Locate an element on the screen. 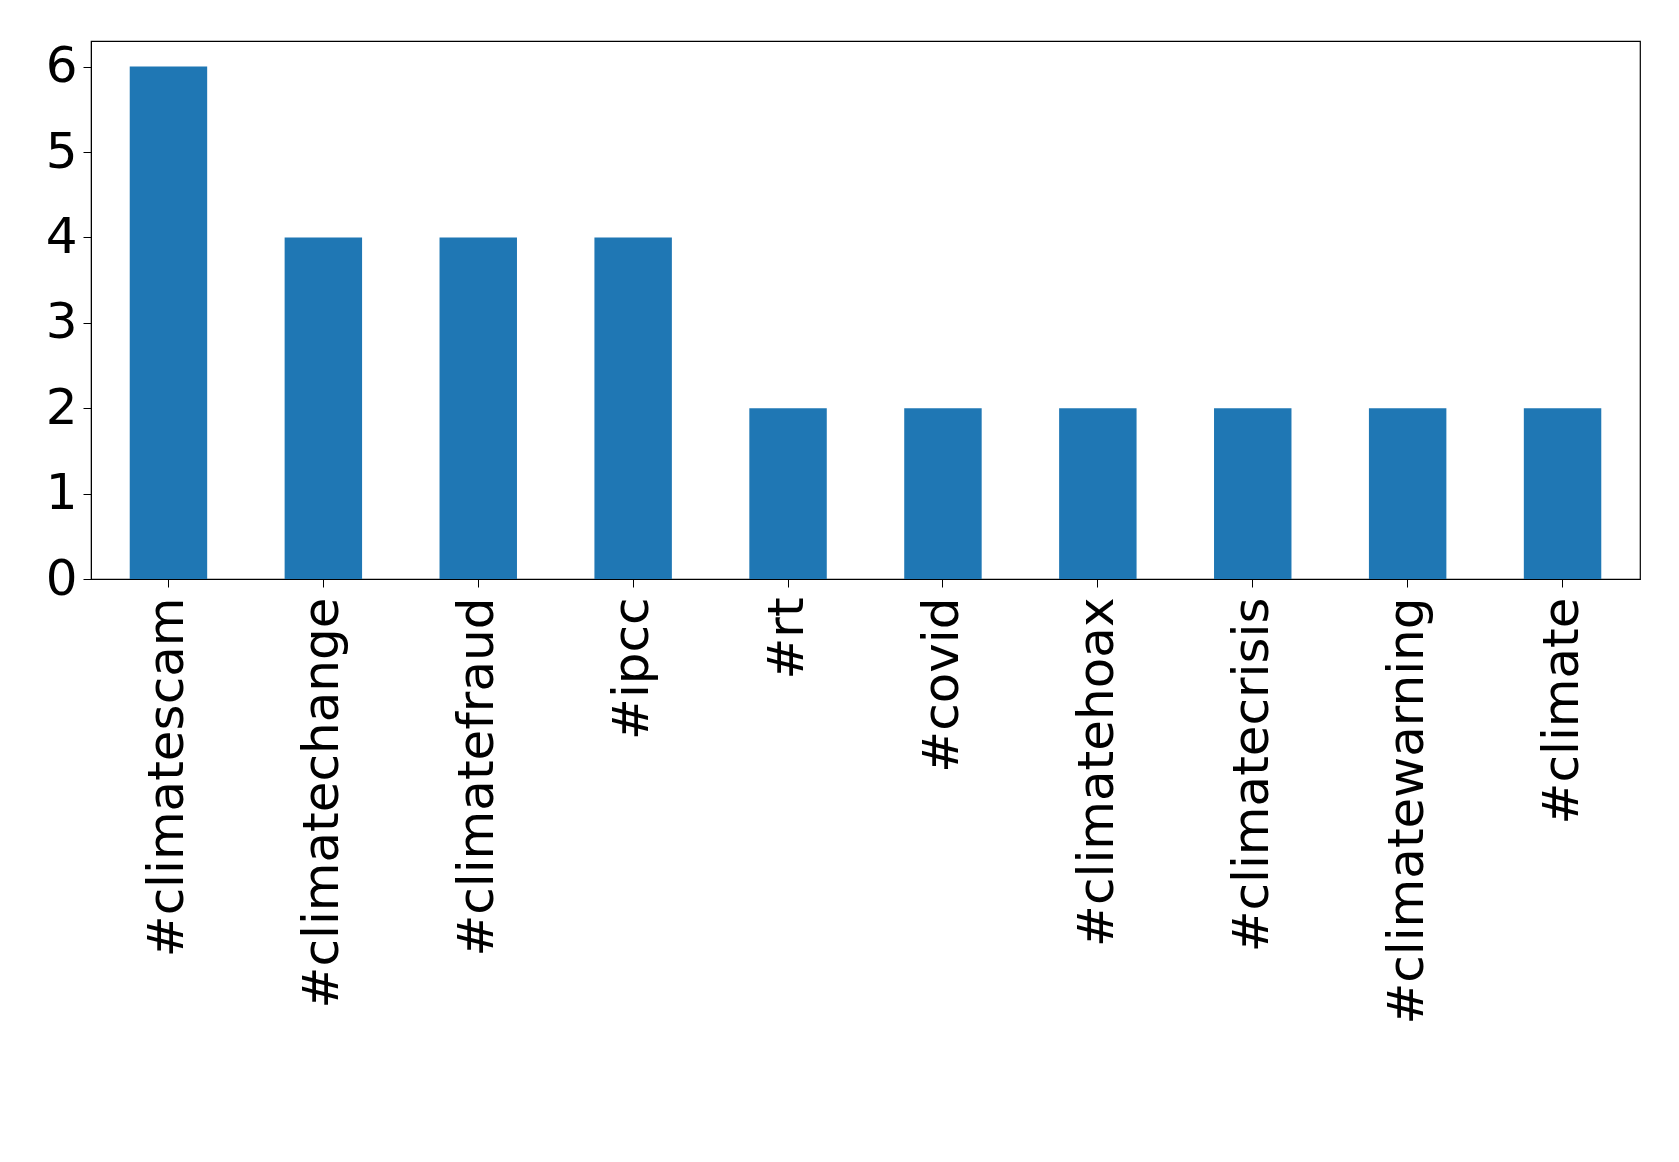 The height and width of the screenshot is (1162, 1679). x-tick-label: #climatefraud is located at coordinates (476, 777).